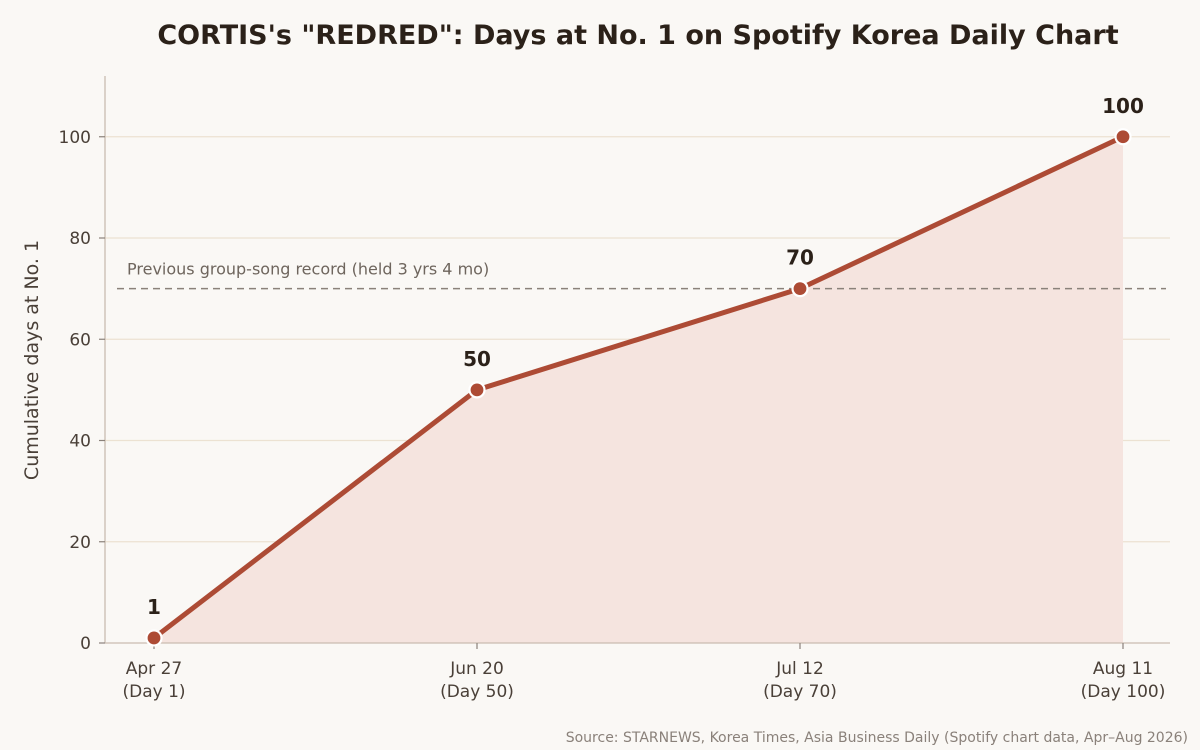  Describe the element at coordinates (154, 669) in the screenshot. I see `x-tick-label: Apr 27` at that location.